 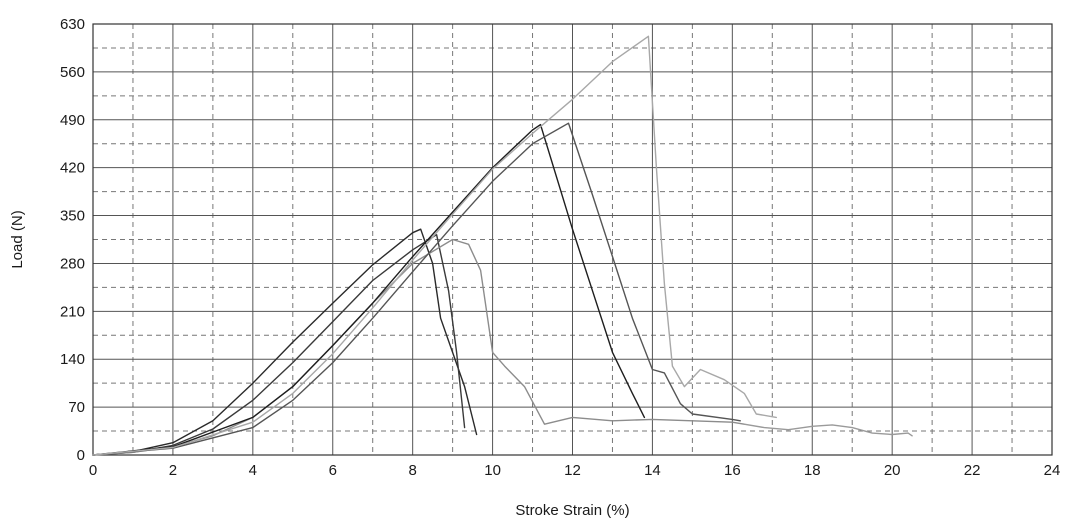 I want to click on x-tick-label: 16, so click(x=732, y=470).